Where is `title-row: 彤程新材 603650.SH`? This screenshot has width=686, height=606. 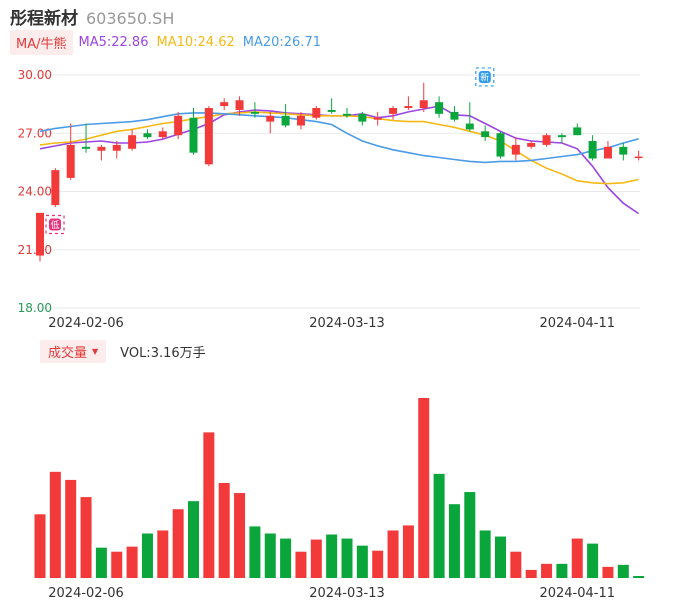 title-row: 彤程新材 603650.SH is located at coordinates (92, 16).